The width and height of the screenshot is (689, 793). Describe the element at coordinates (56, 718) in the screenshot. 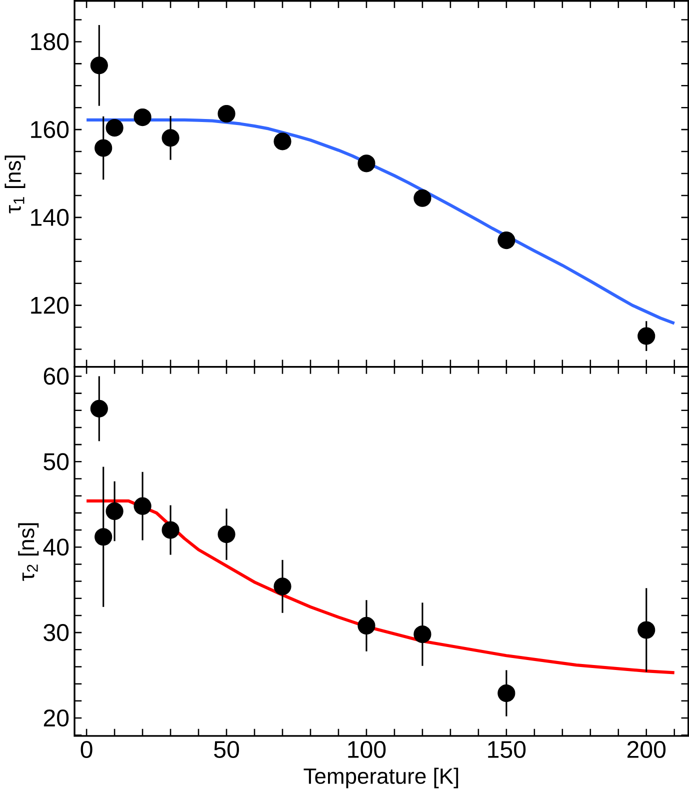

I see `y-tick-label: 20` at that location.